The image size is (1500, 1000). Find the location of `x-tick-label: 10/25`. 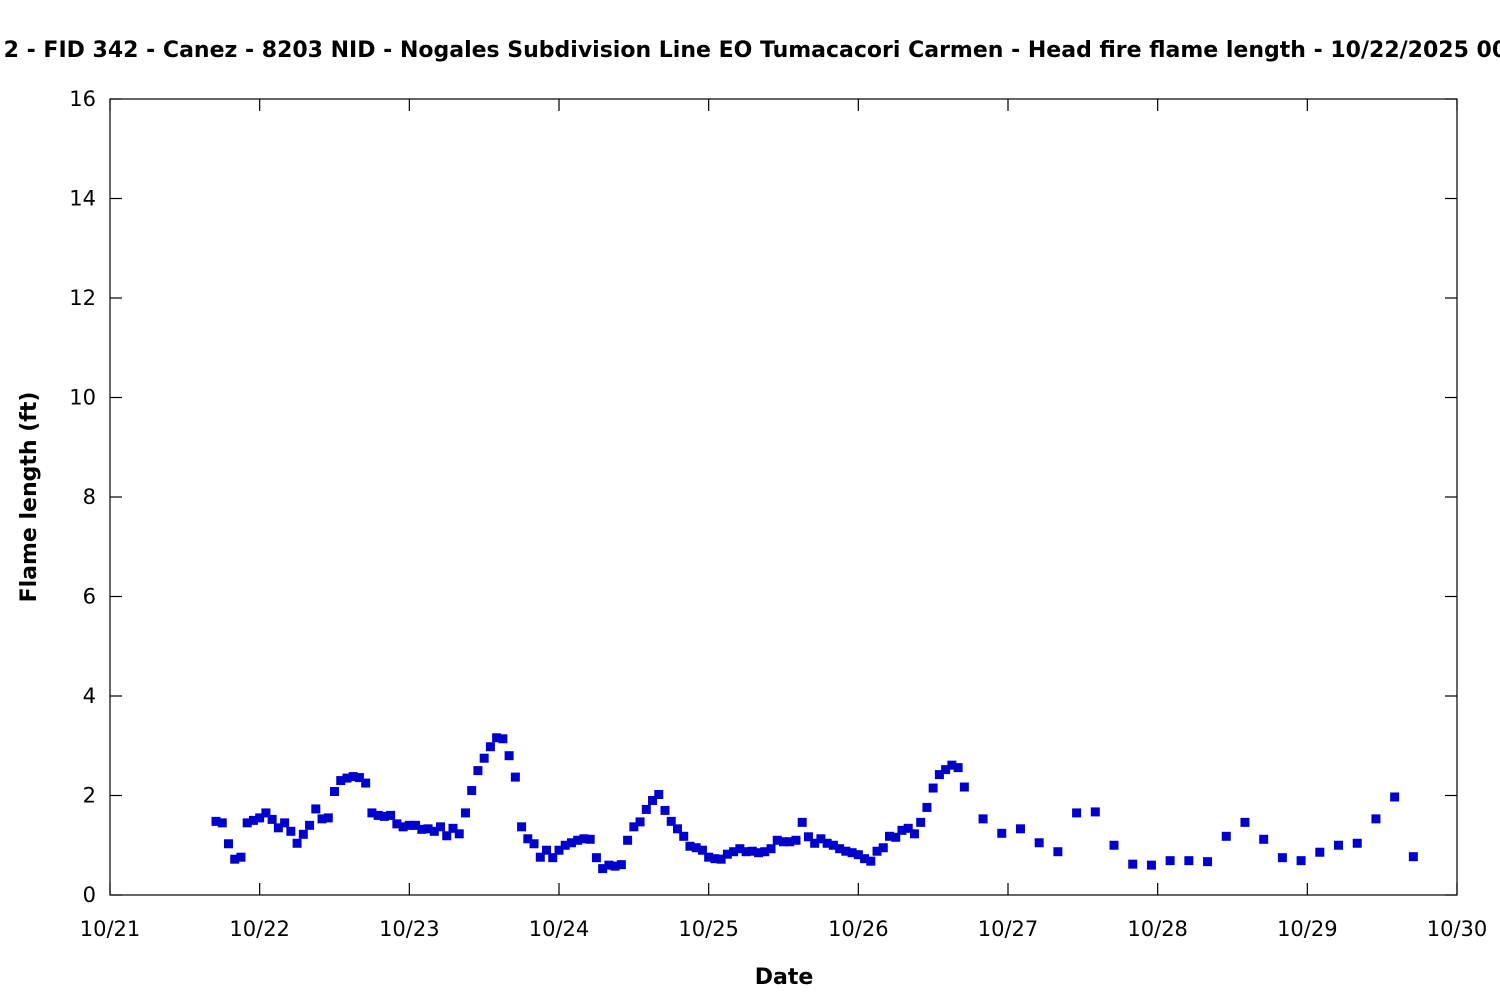

x-tick-label: 10/25 is located at coordinates (708, 929).